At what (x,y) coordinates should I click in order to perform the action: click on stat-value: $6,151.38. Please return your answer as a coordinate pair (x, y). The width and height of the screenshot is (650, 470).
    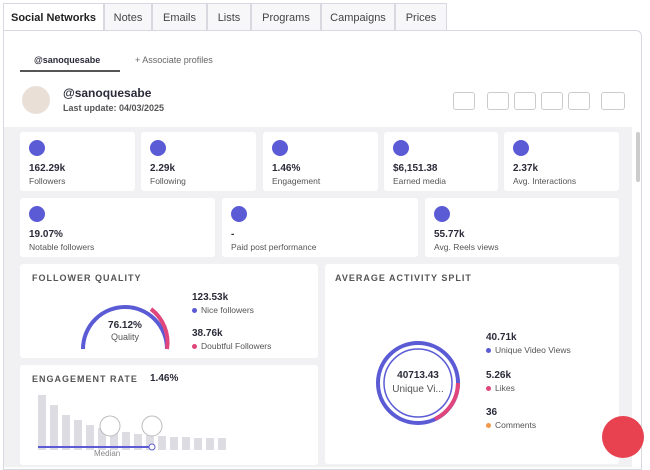
    Looking at the image, I should click on (415, 168).